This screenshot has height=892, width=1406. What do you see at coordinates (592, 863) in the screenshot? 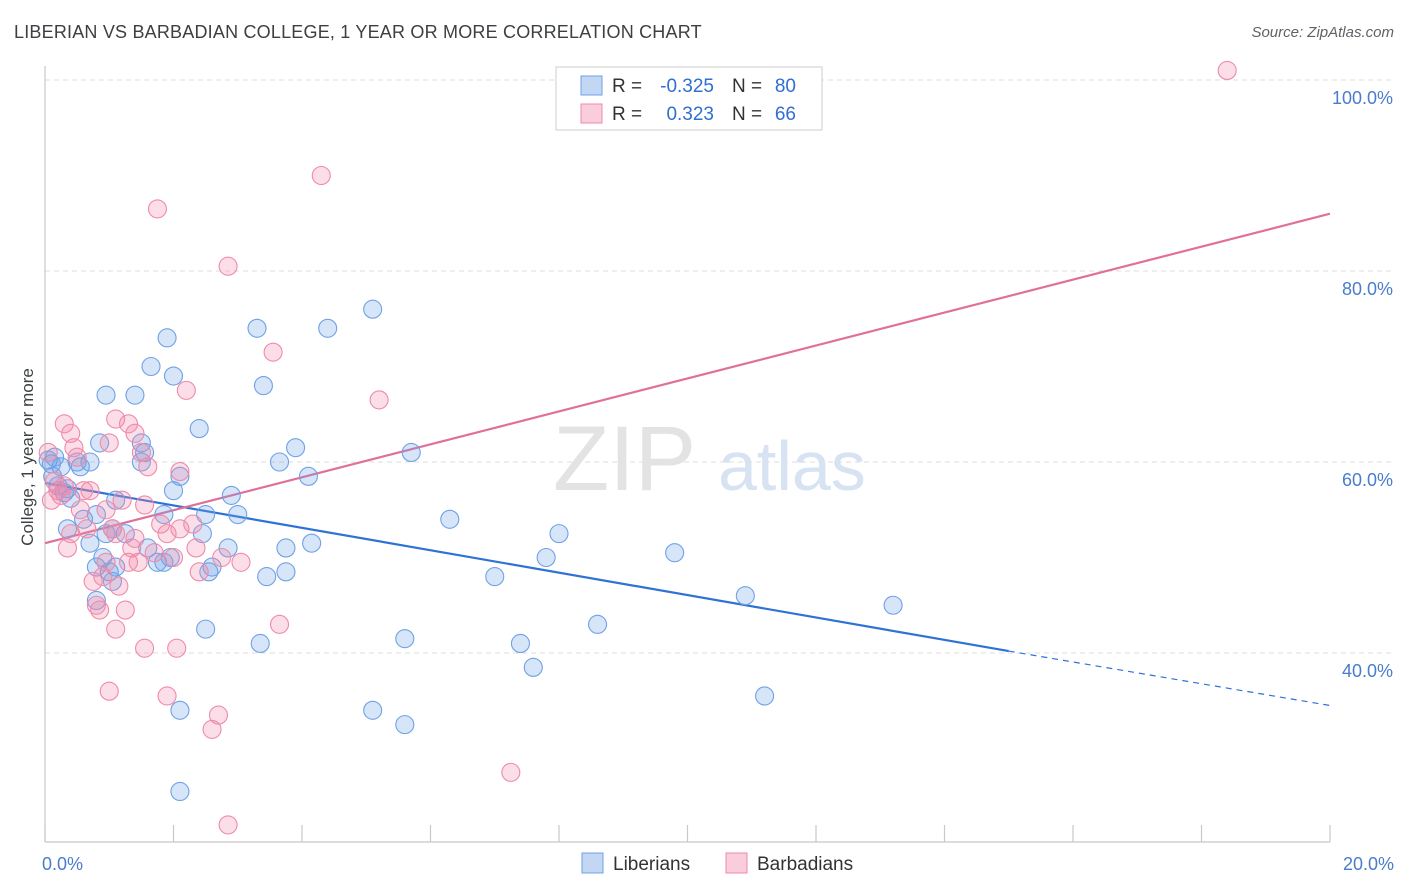
I see `bottom-legend-swatch-liberians` at bounding box center [592, 863].